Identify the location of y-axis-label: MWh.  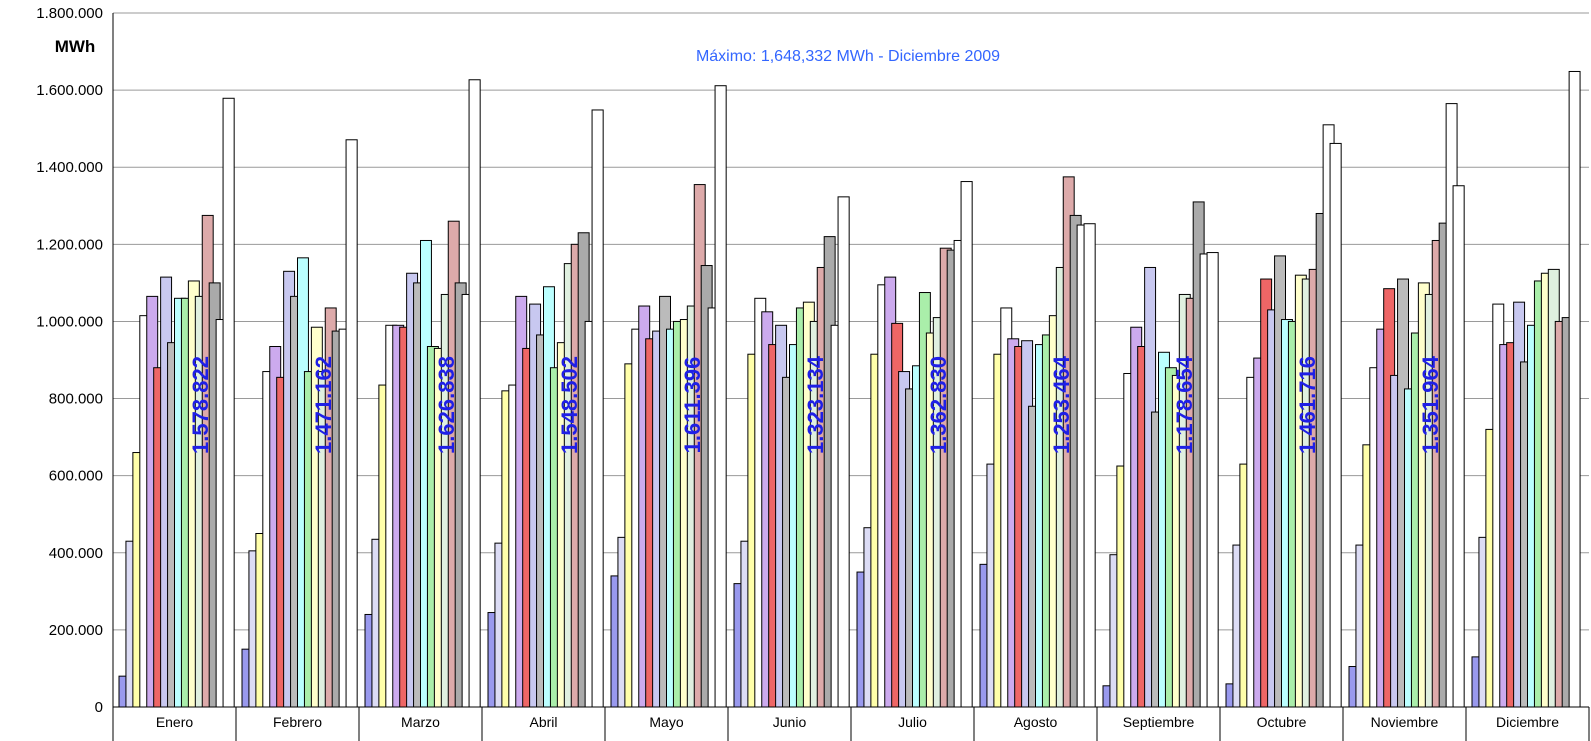
(75, 46).